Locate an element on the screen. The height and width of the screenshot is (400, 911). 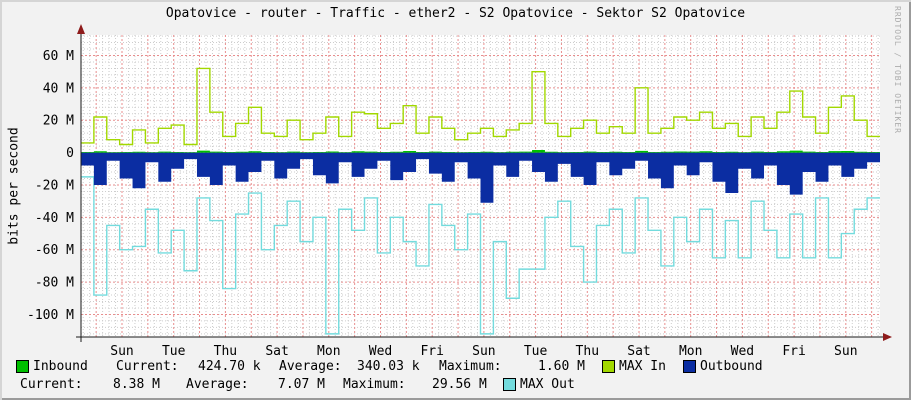
y-tick-label: 0 is located at coordinates (70, 153).